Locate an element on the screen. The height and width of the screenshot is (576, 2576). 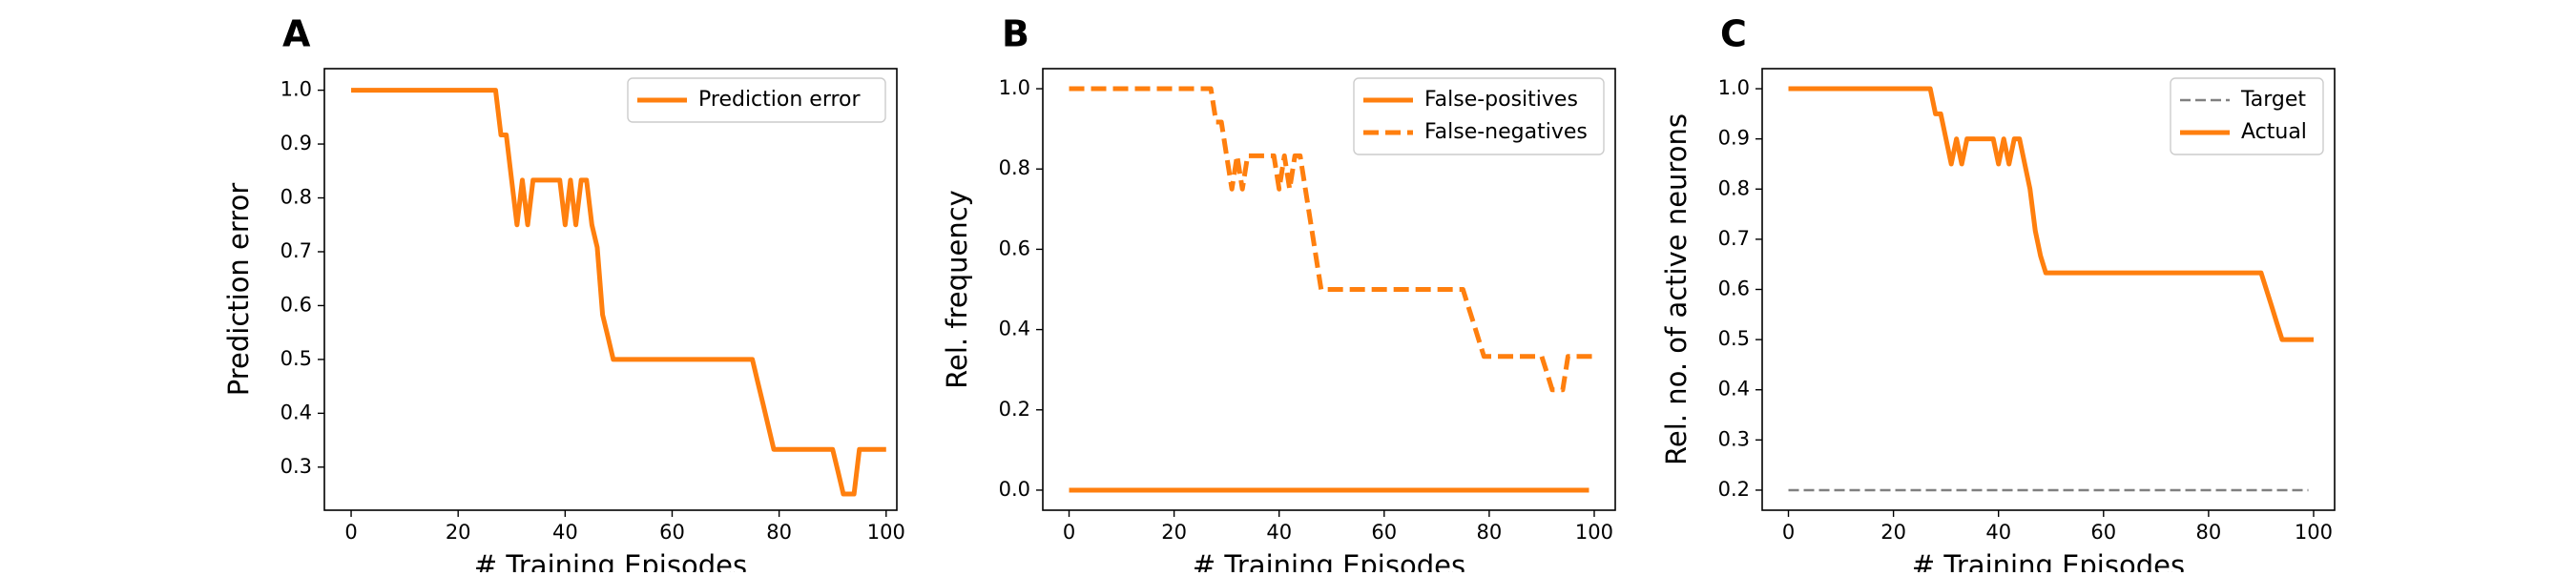
y-tick-label: 0.0 is located at coordinates (1014, 489).